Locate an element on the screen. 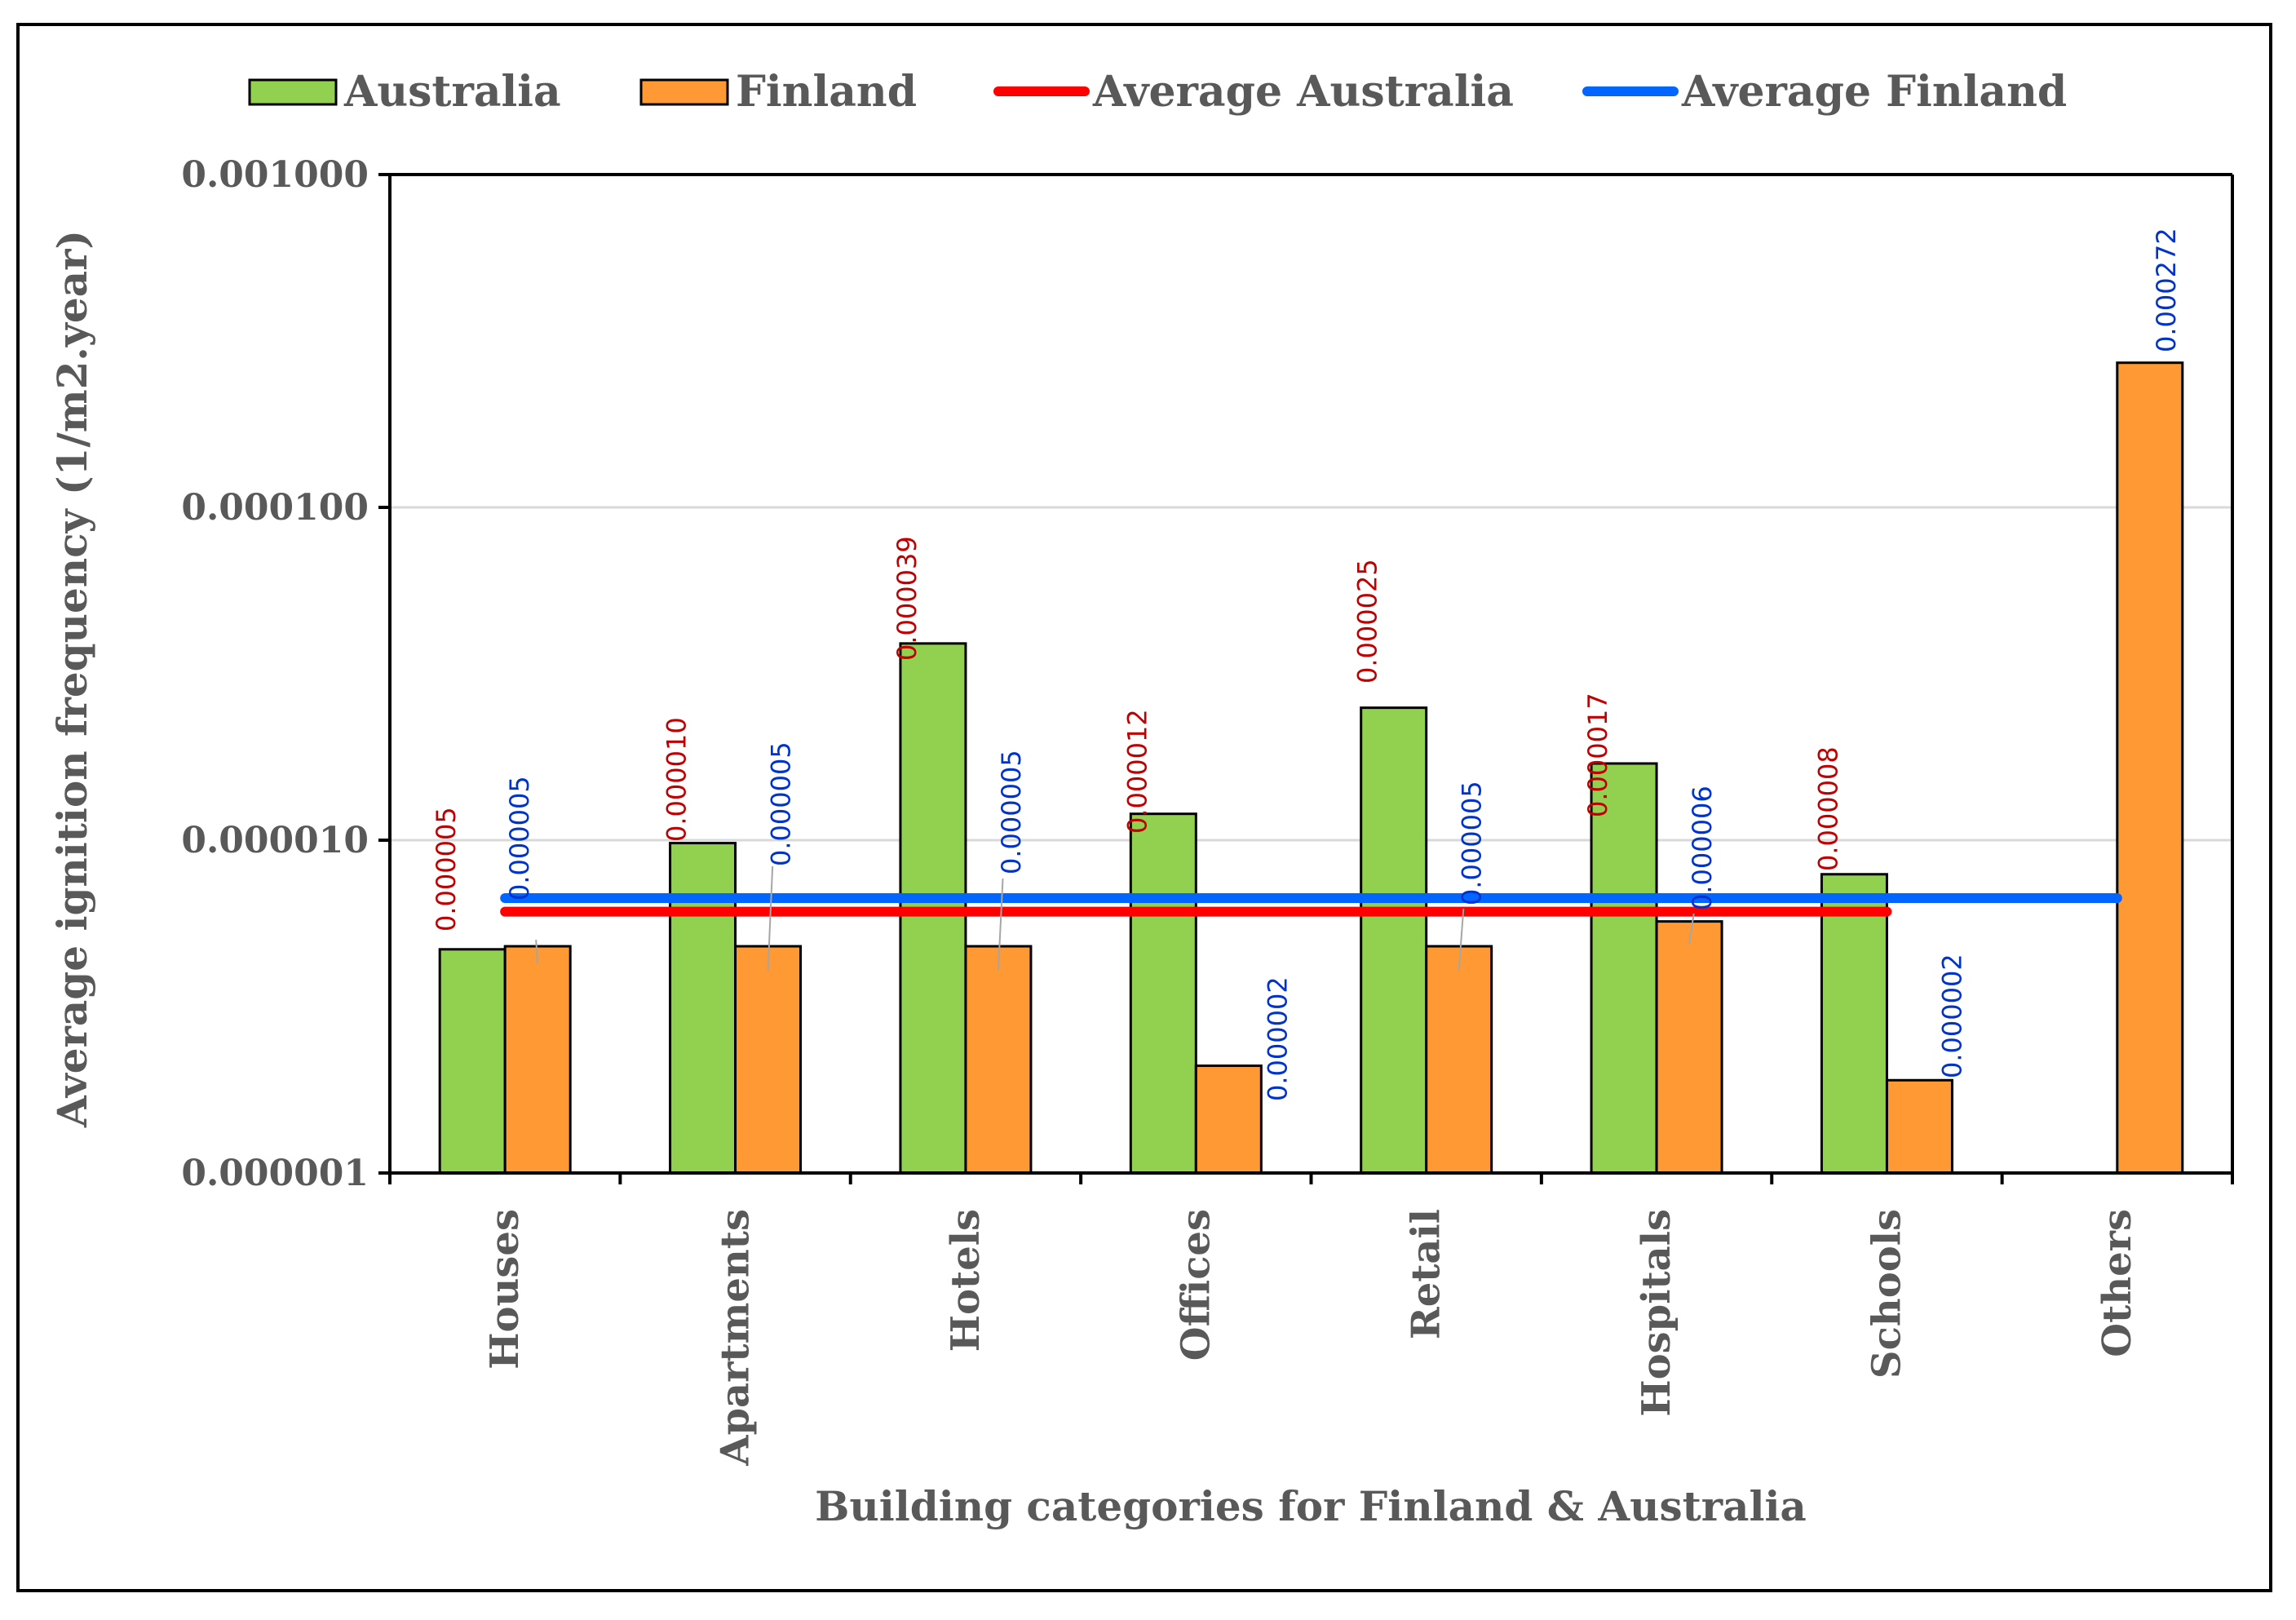 The width and height of the screenshot is (2296, 1620). data-label-australia-offices: 0.000012 is located at coordinates (1136, 771).